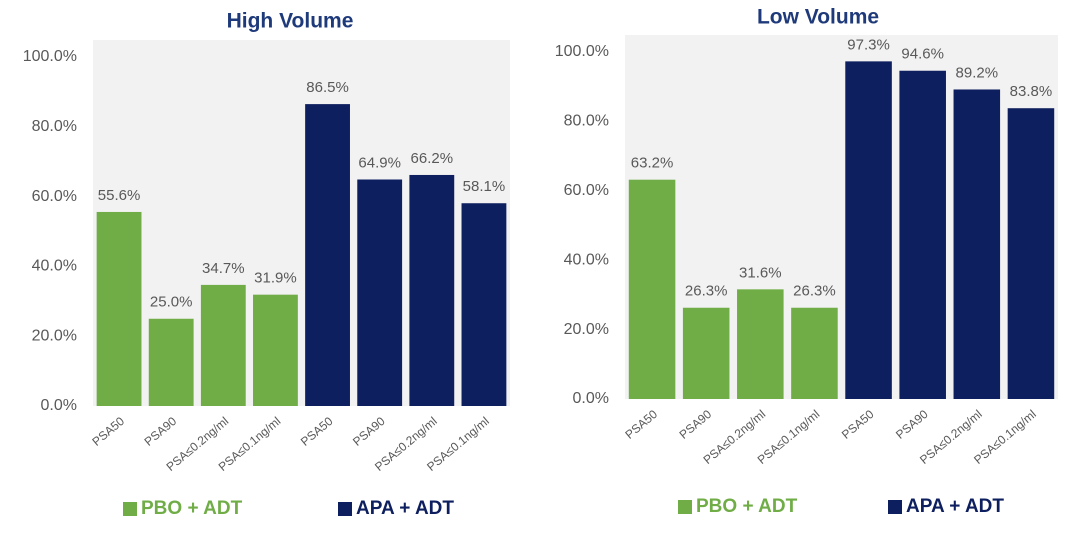  Describe the element at coordinates (1031, 91) in the screenshot. I see `value-label: 83.8%` at that location.